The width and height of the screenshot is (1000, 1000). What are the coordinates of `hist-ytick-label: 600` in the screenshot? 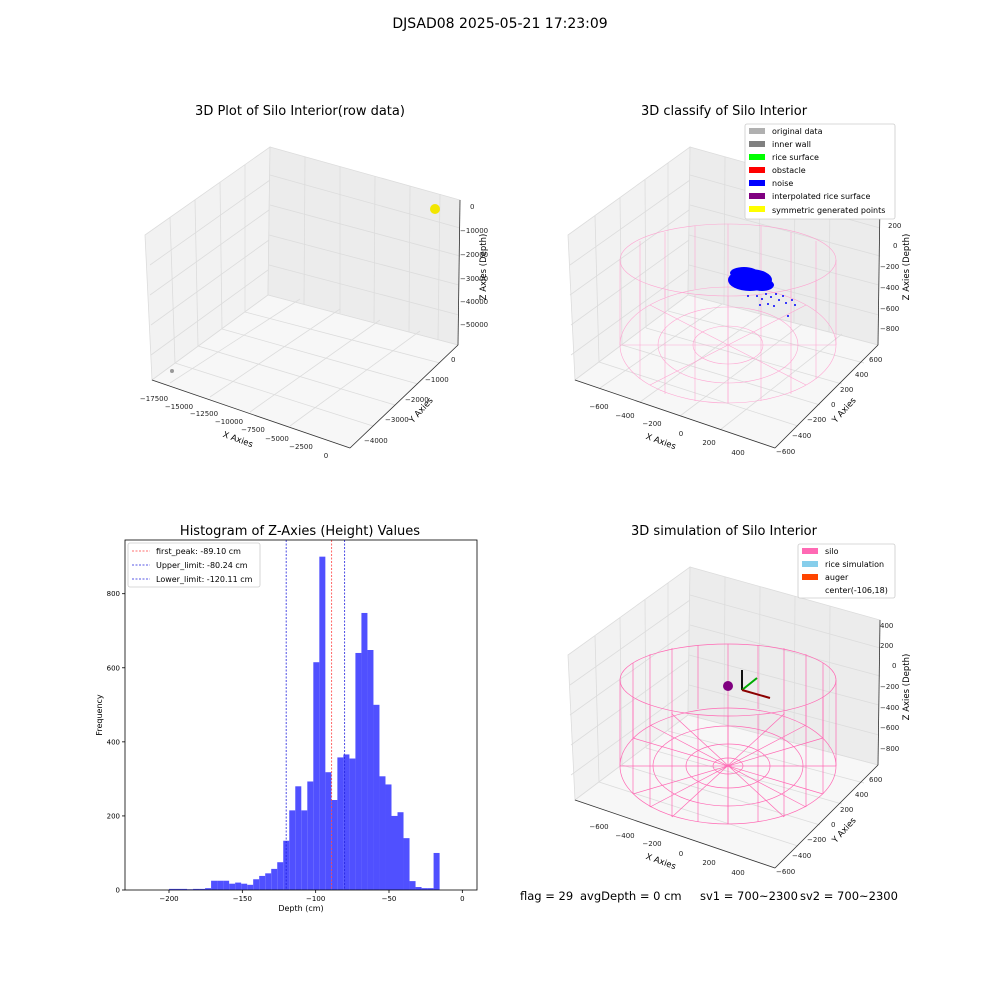 It's located at (113, 668).